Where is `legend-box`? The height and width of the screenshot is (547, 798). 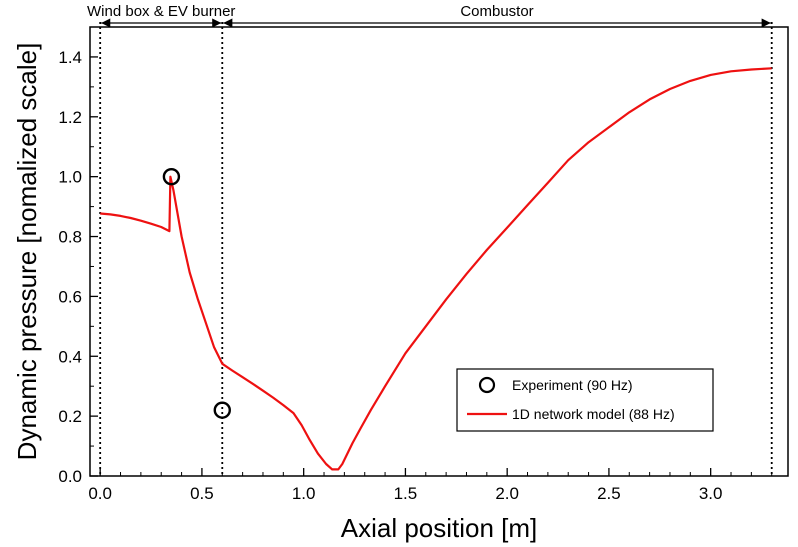 legend-box is located at coordinates (585, 400).